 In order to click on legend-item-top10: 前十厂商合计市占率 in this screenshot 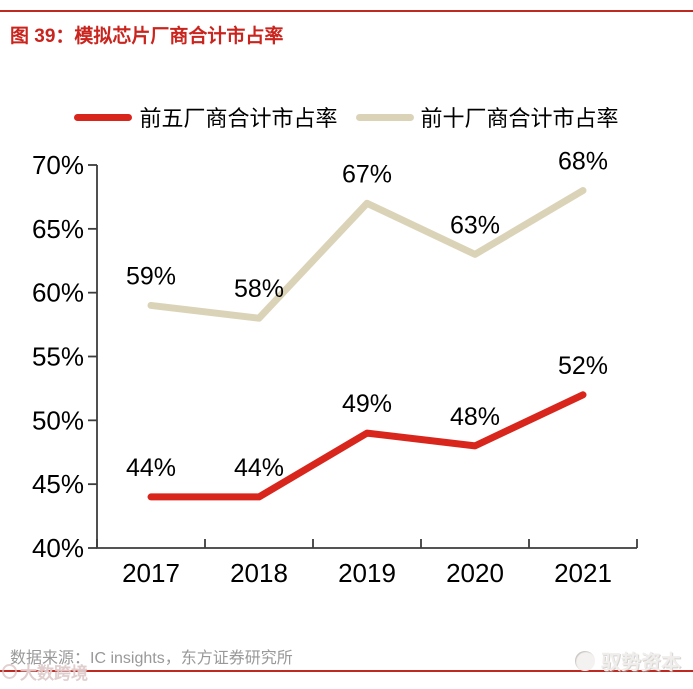, I will do `click(487, 117)`.